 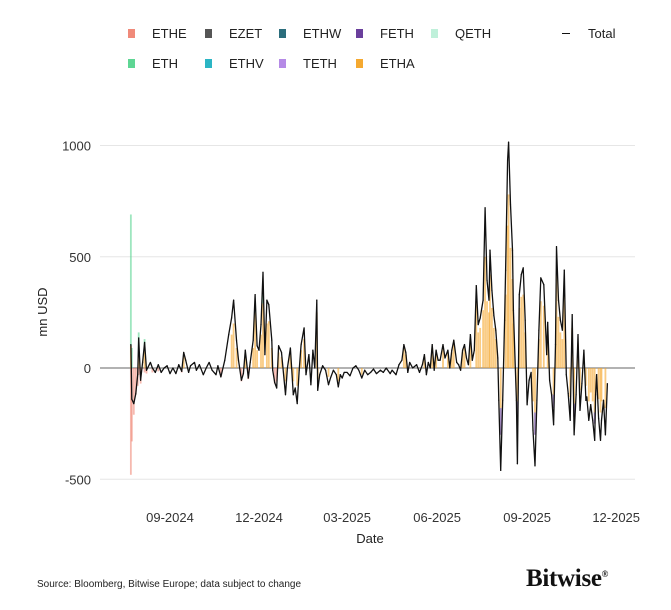 I want to click on legend-item-total: Total, so click(x=588, y=33).